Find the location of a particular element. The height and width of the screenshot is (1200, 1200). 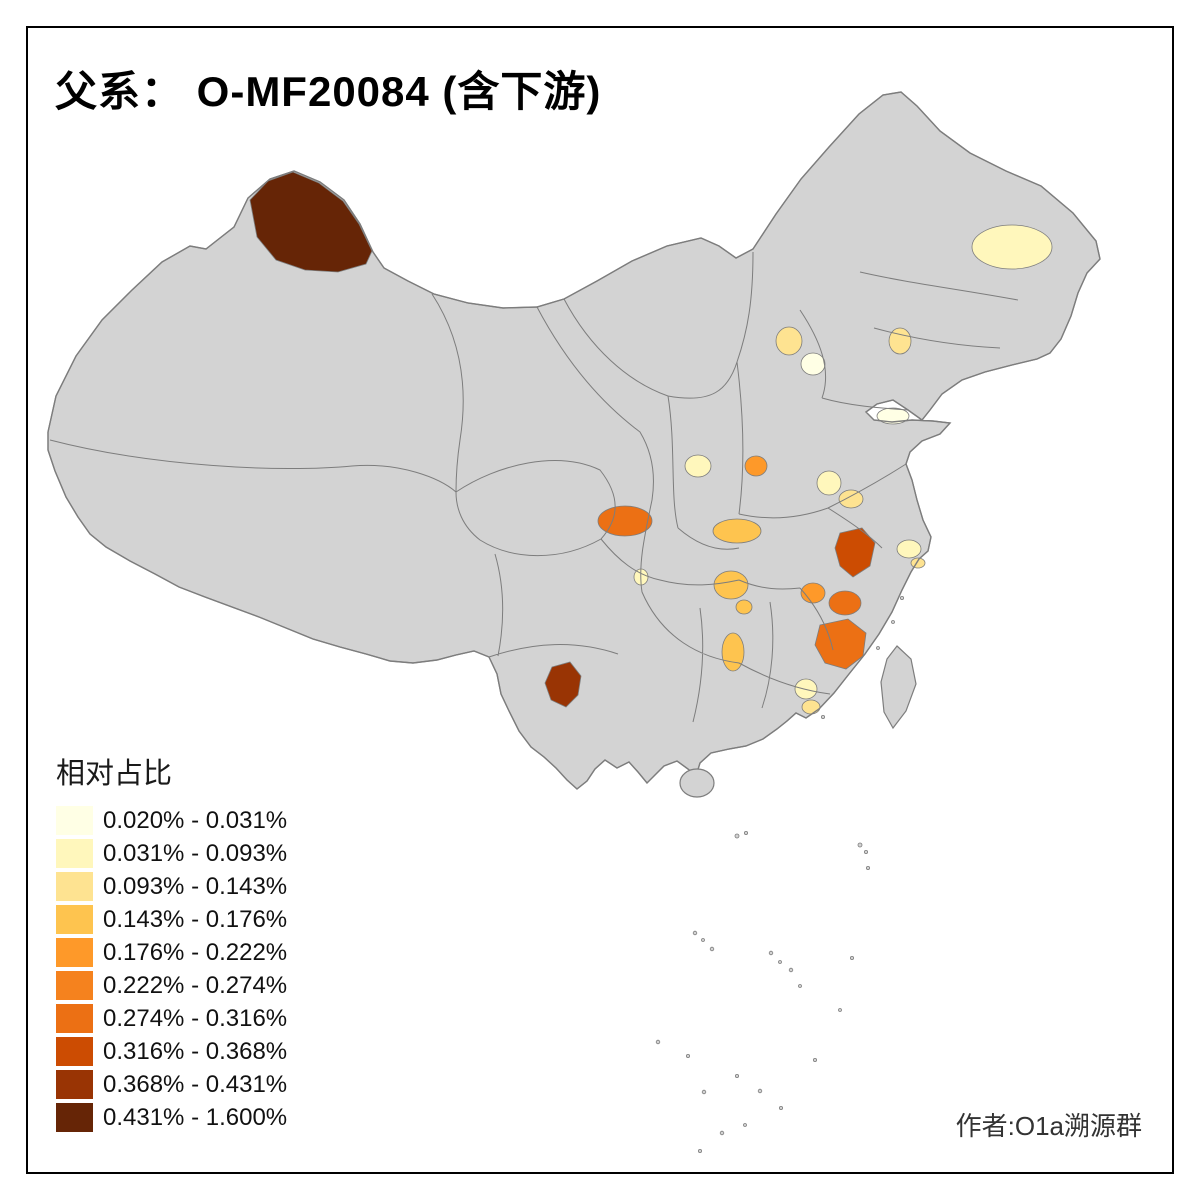

legend-row: 0.093% - 0.143% is located at coordinates (171, 886).